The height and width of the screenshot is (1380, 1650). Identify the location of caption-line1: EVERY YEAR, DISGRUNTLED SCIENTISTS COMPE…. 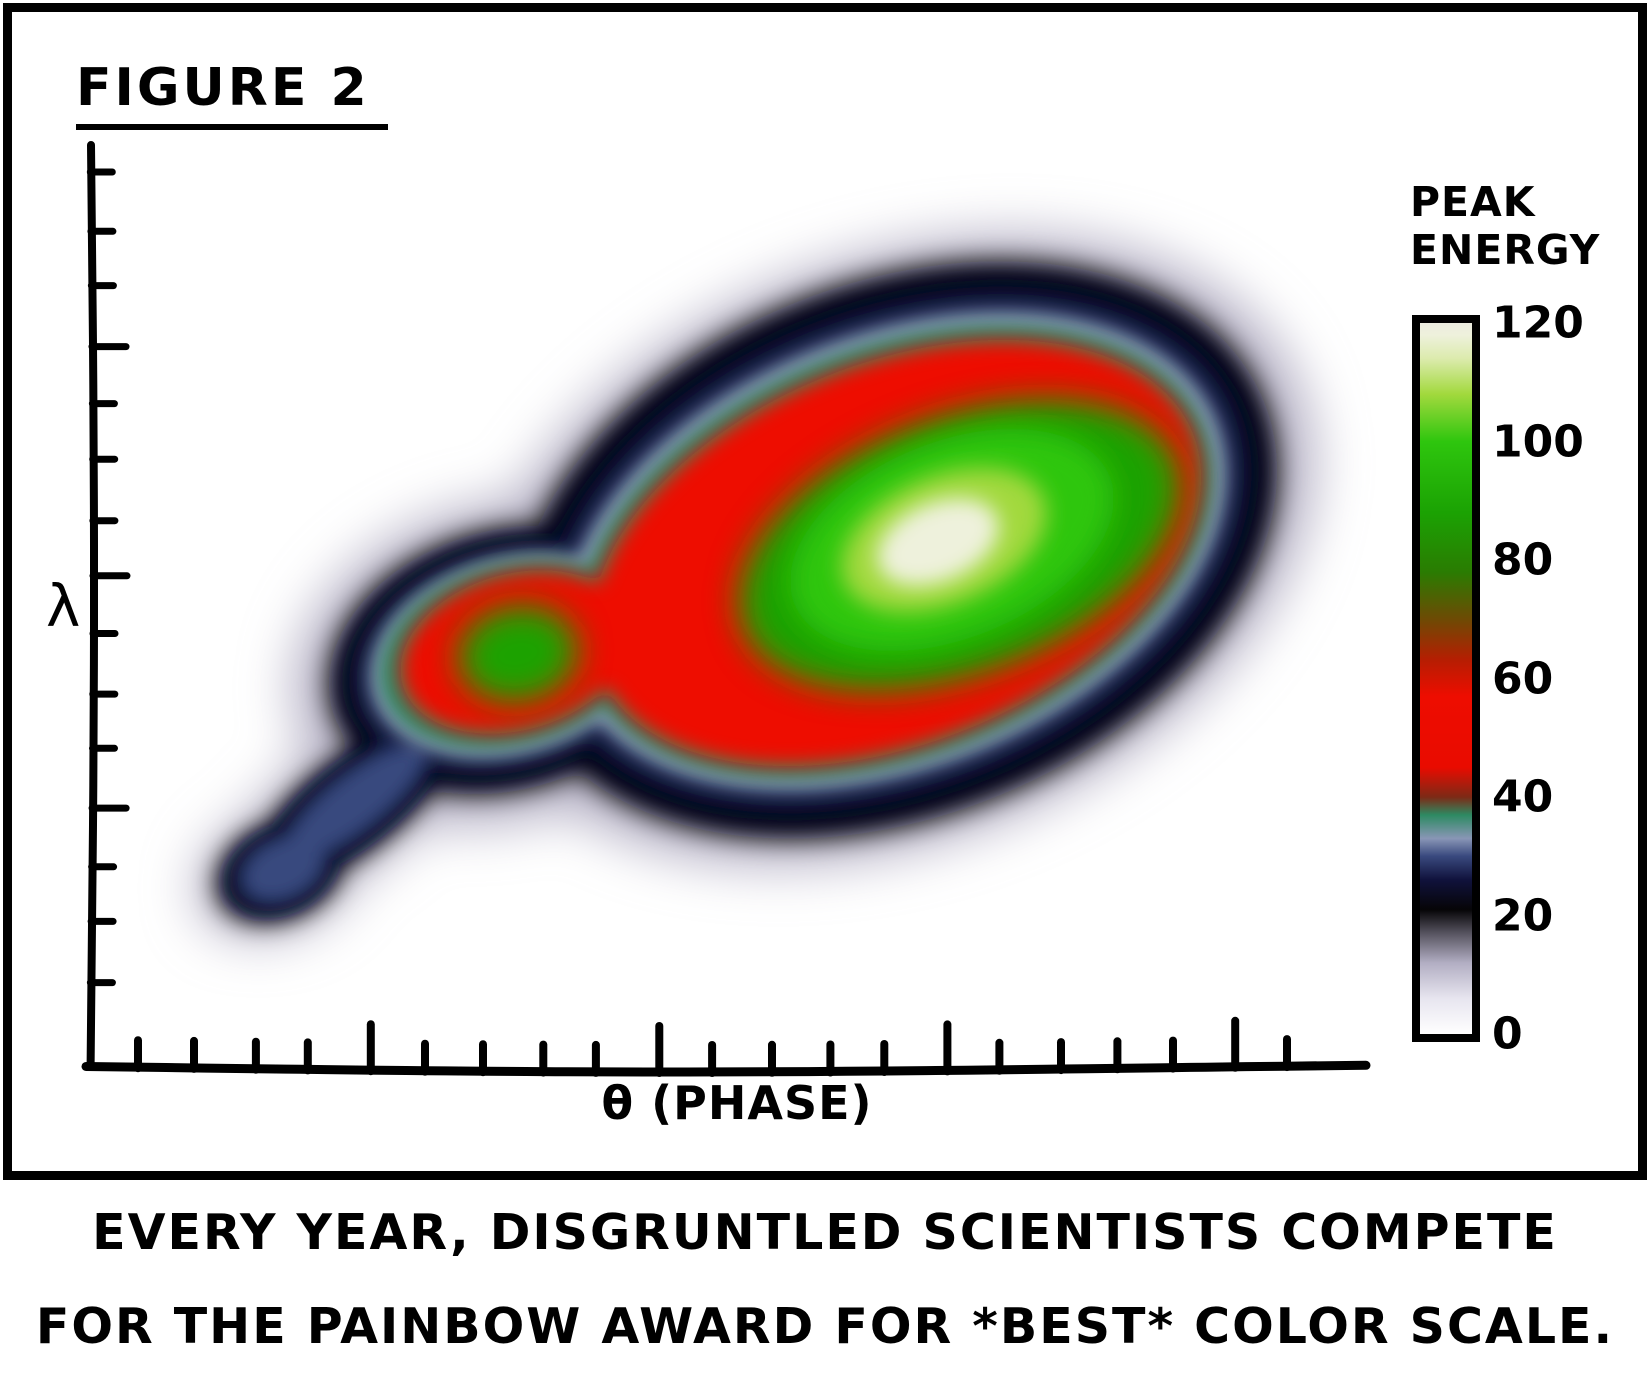
(825, 1232).